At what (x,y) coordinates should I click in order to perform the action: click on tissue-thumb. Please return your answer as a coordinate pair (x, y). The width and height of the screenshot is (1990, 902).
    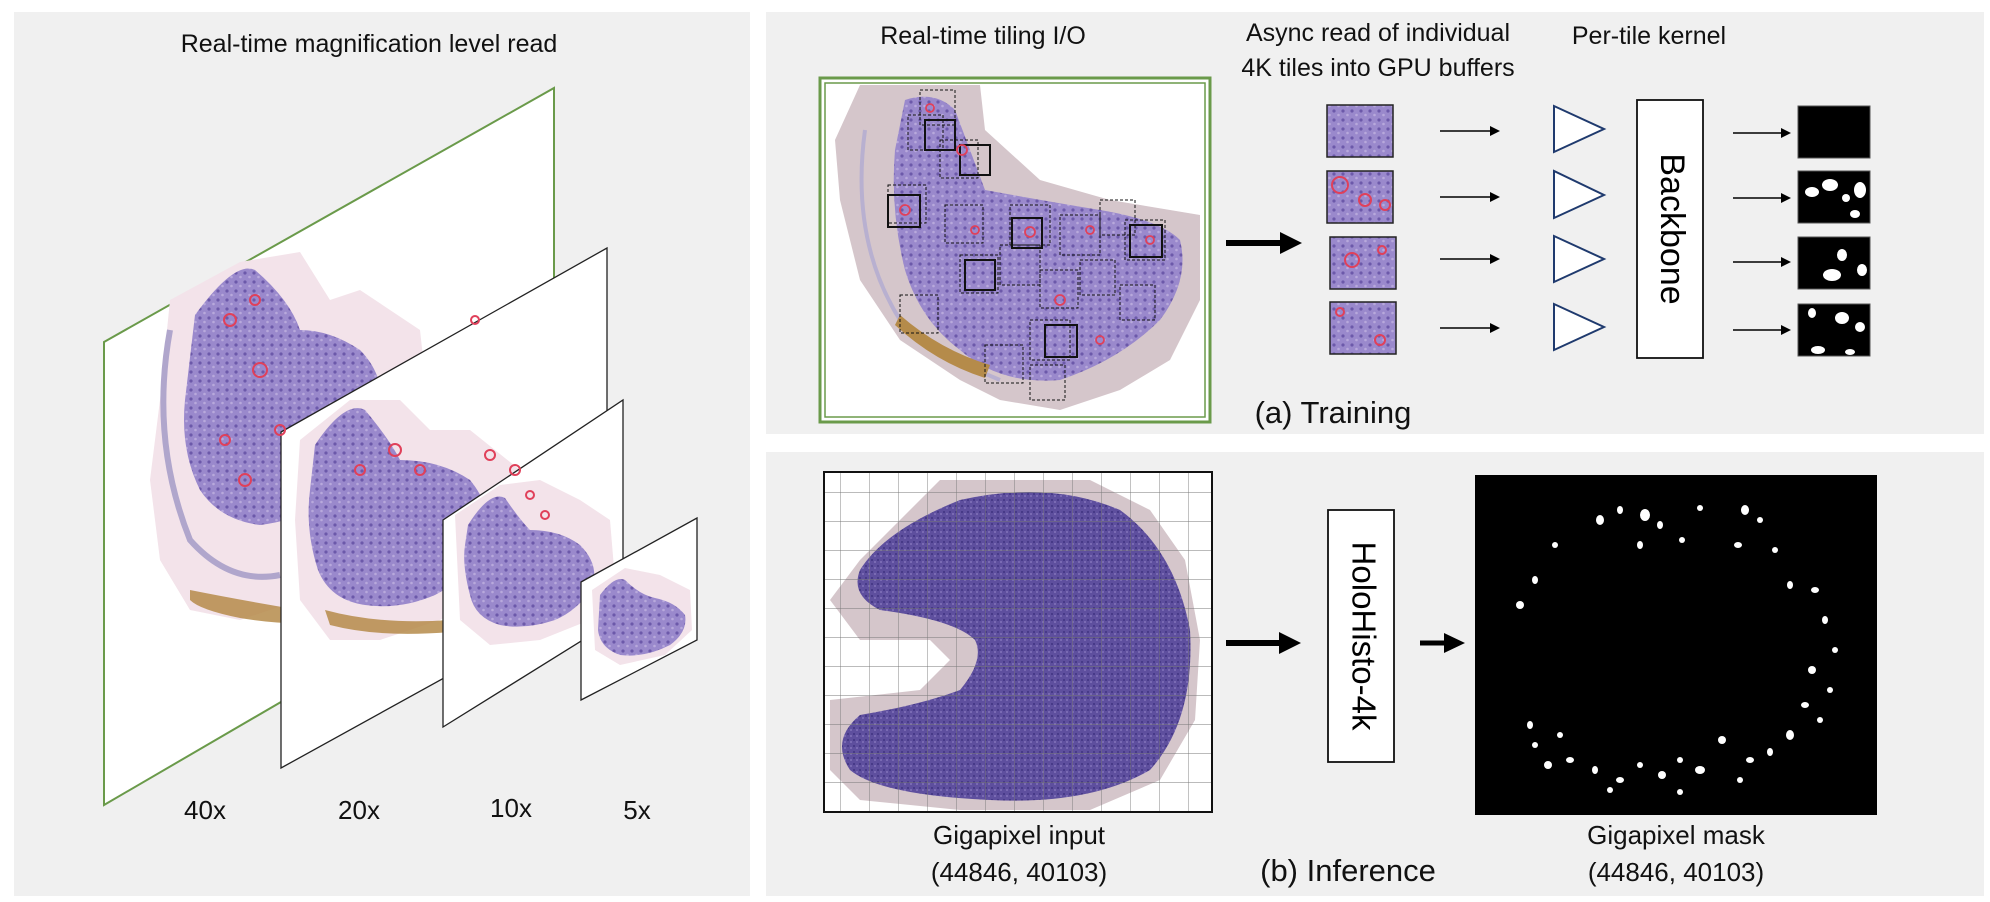
    Looking at the image, I should click on (1038, 238).